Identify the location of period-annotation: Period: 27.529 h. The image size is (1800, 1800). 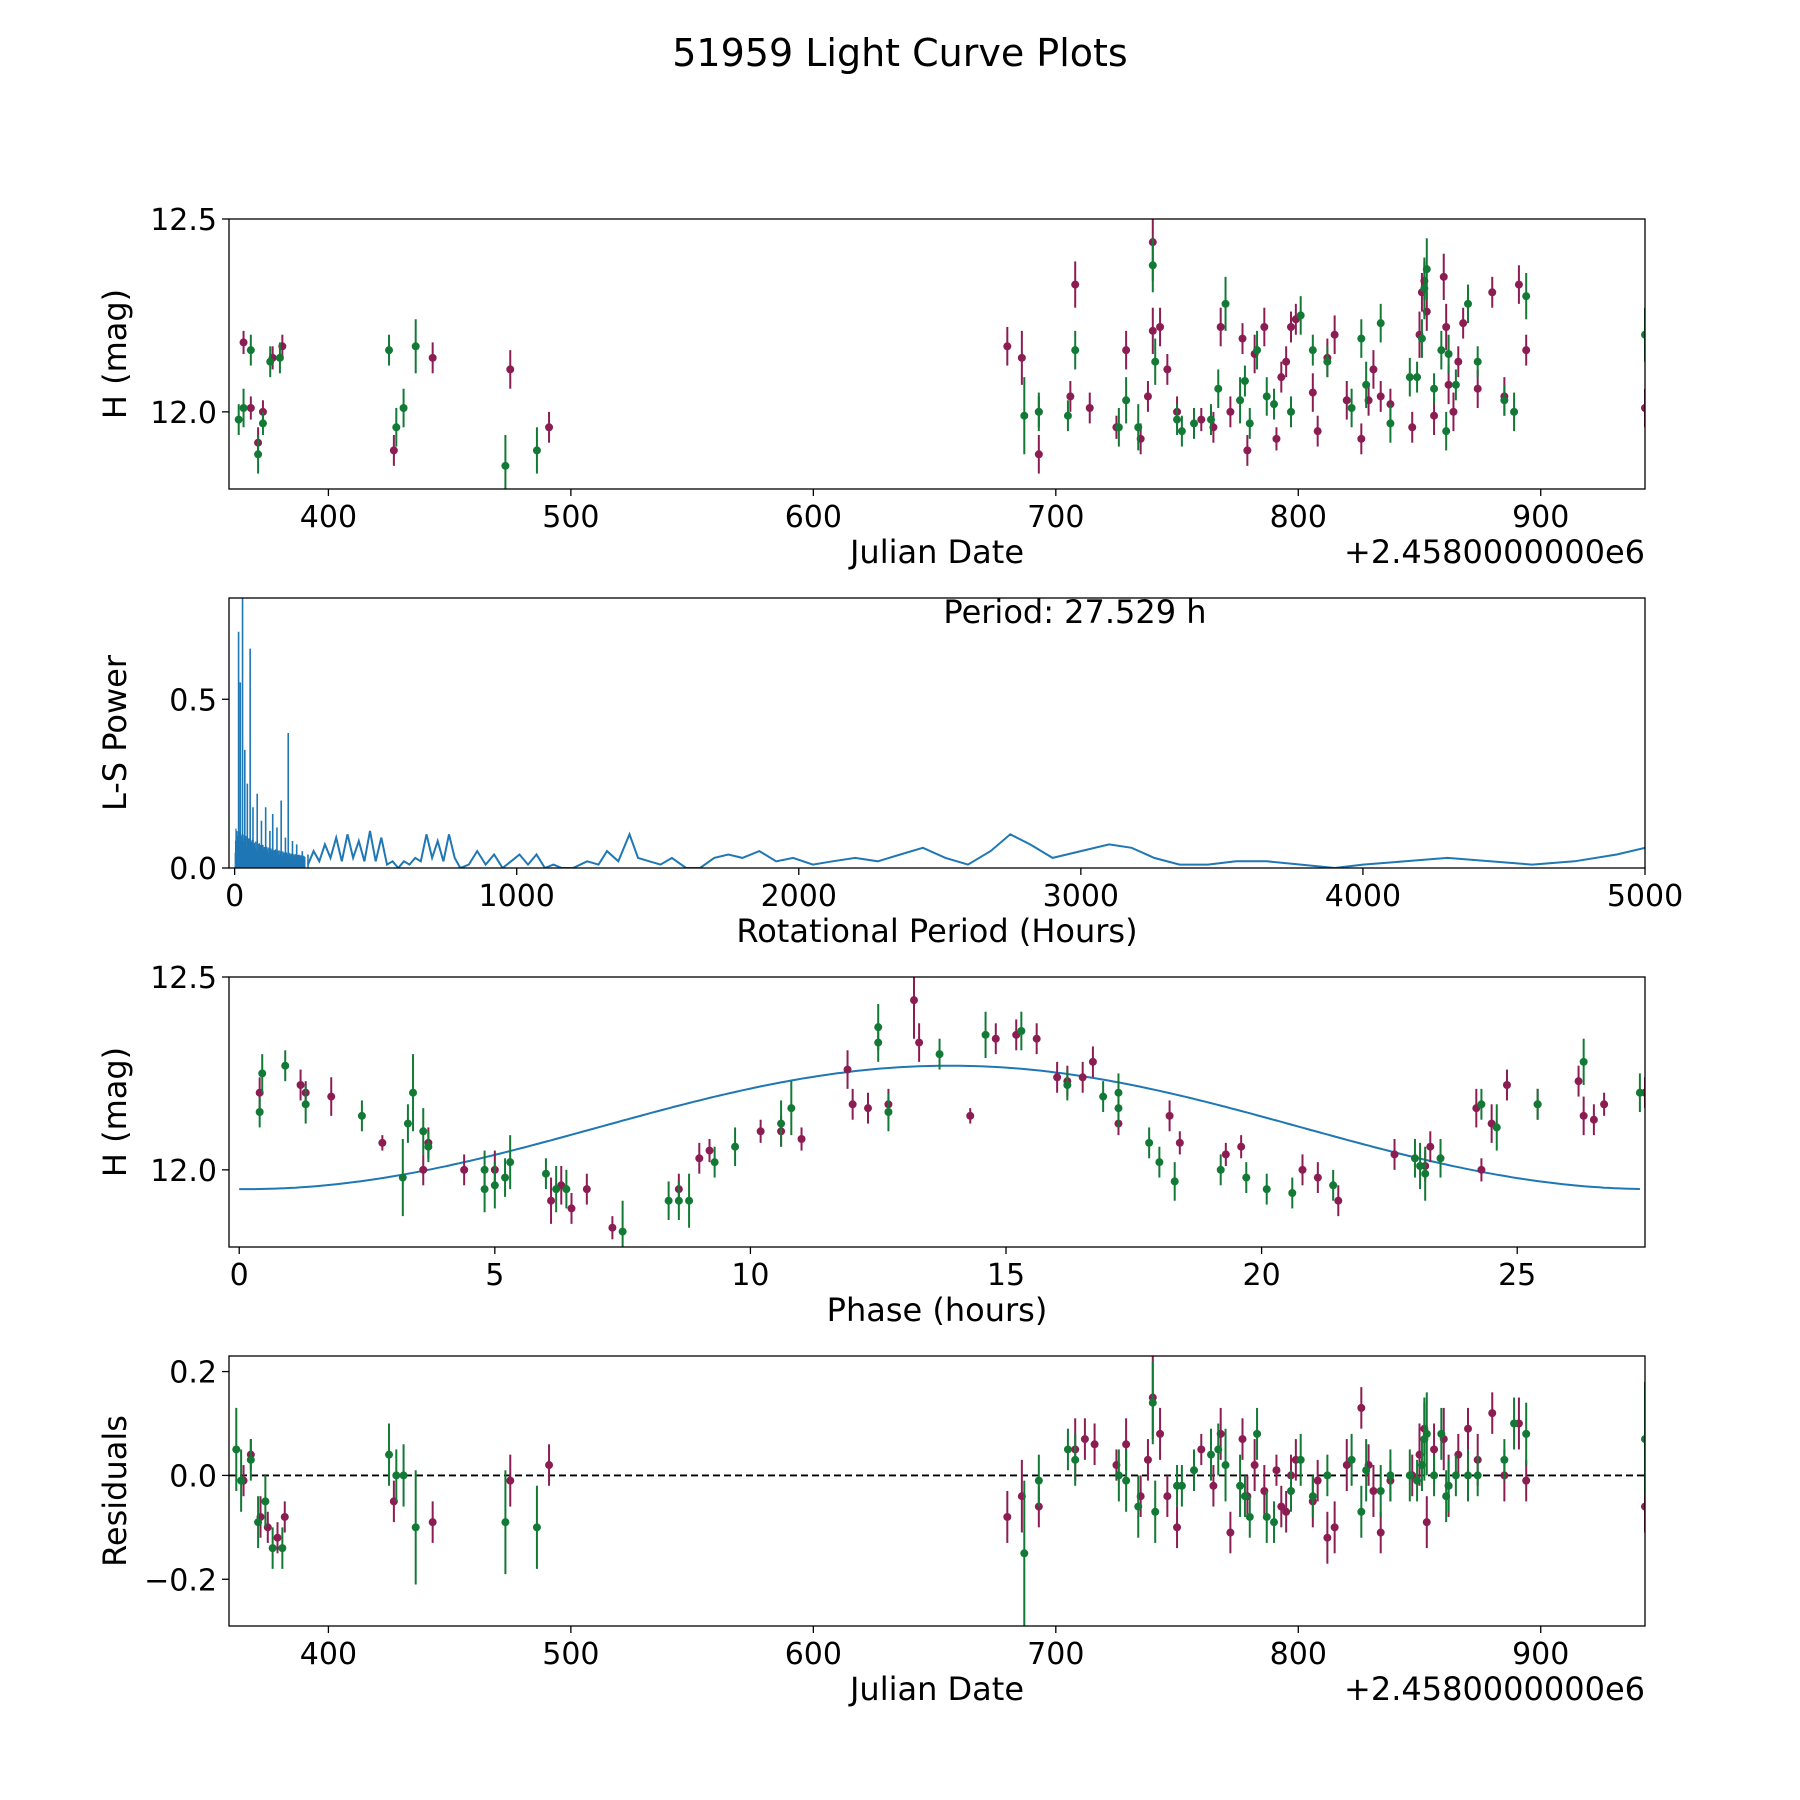
(1074, 612).